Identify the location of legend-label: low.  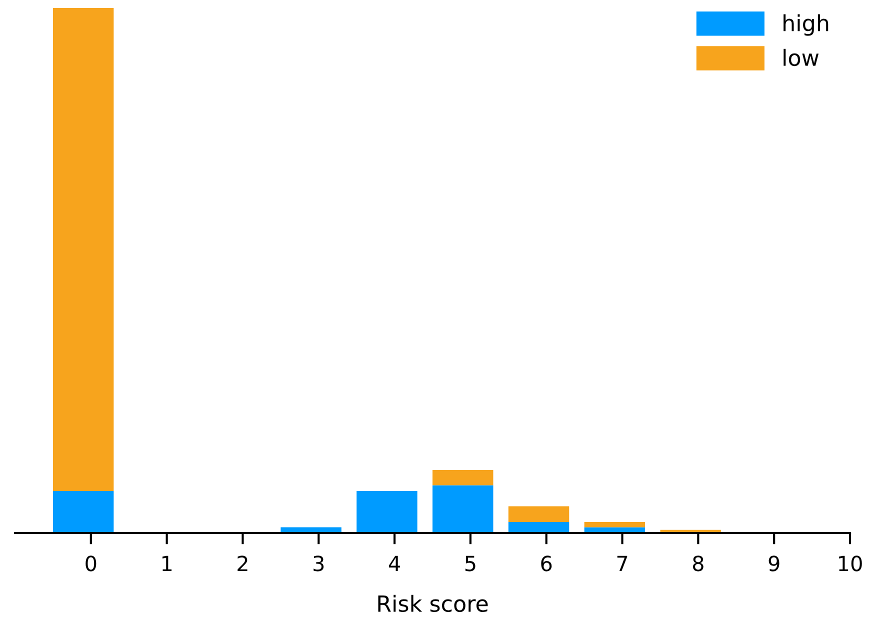
(801, 57).